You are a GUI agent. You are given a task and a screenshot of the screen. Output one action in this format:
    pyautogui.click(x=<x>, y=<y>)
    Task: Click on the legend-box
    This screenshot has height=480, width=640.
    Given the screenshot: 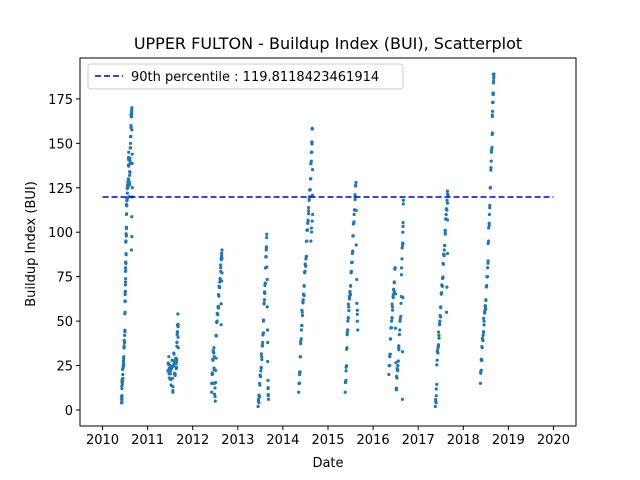 What is the action you would take?
    pyautogui.click(x=245, y=76)
    